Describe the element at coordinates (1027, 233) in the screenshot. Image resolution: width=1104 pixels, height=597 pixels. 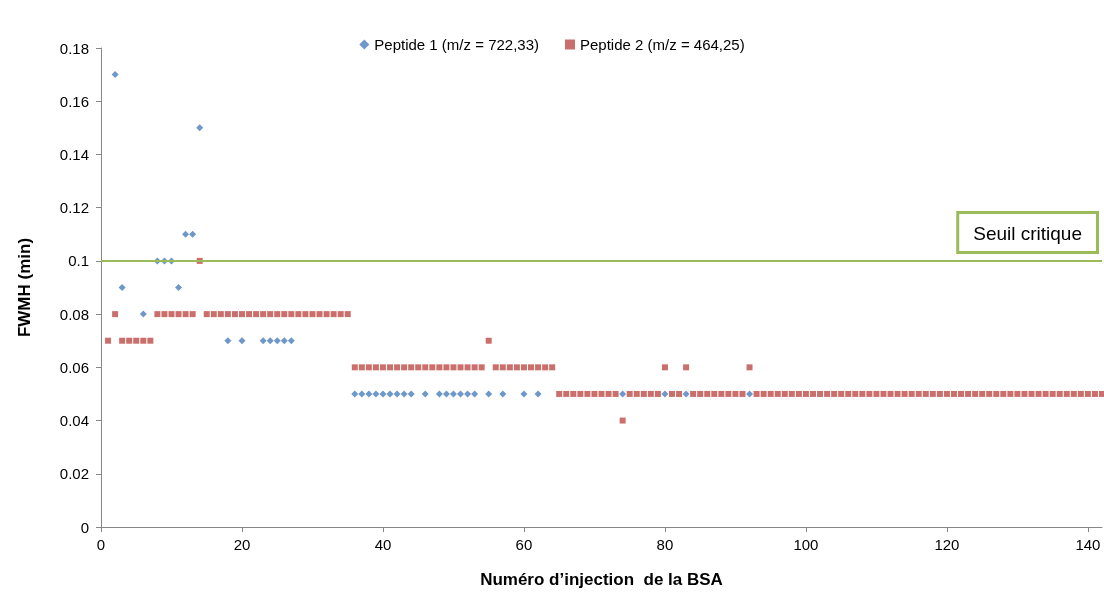
I see `ref-line-label: Seuil critique` at that location.